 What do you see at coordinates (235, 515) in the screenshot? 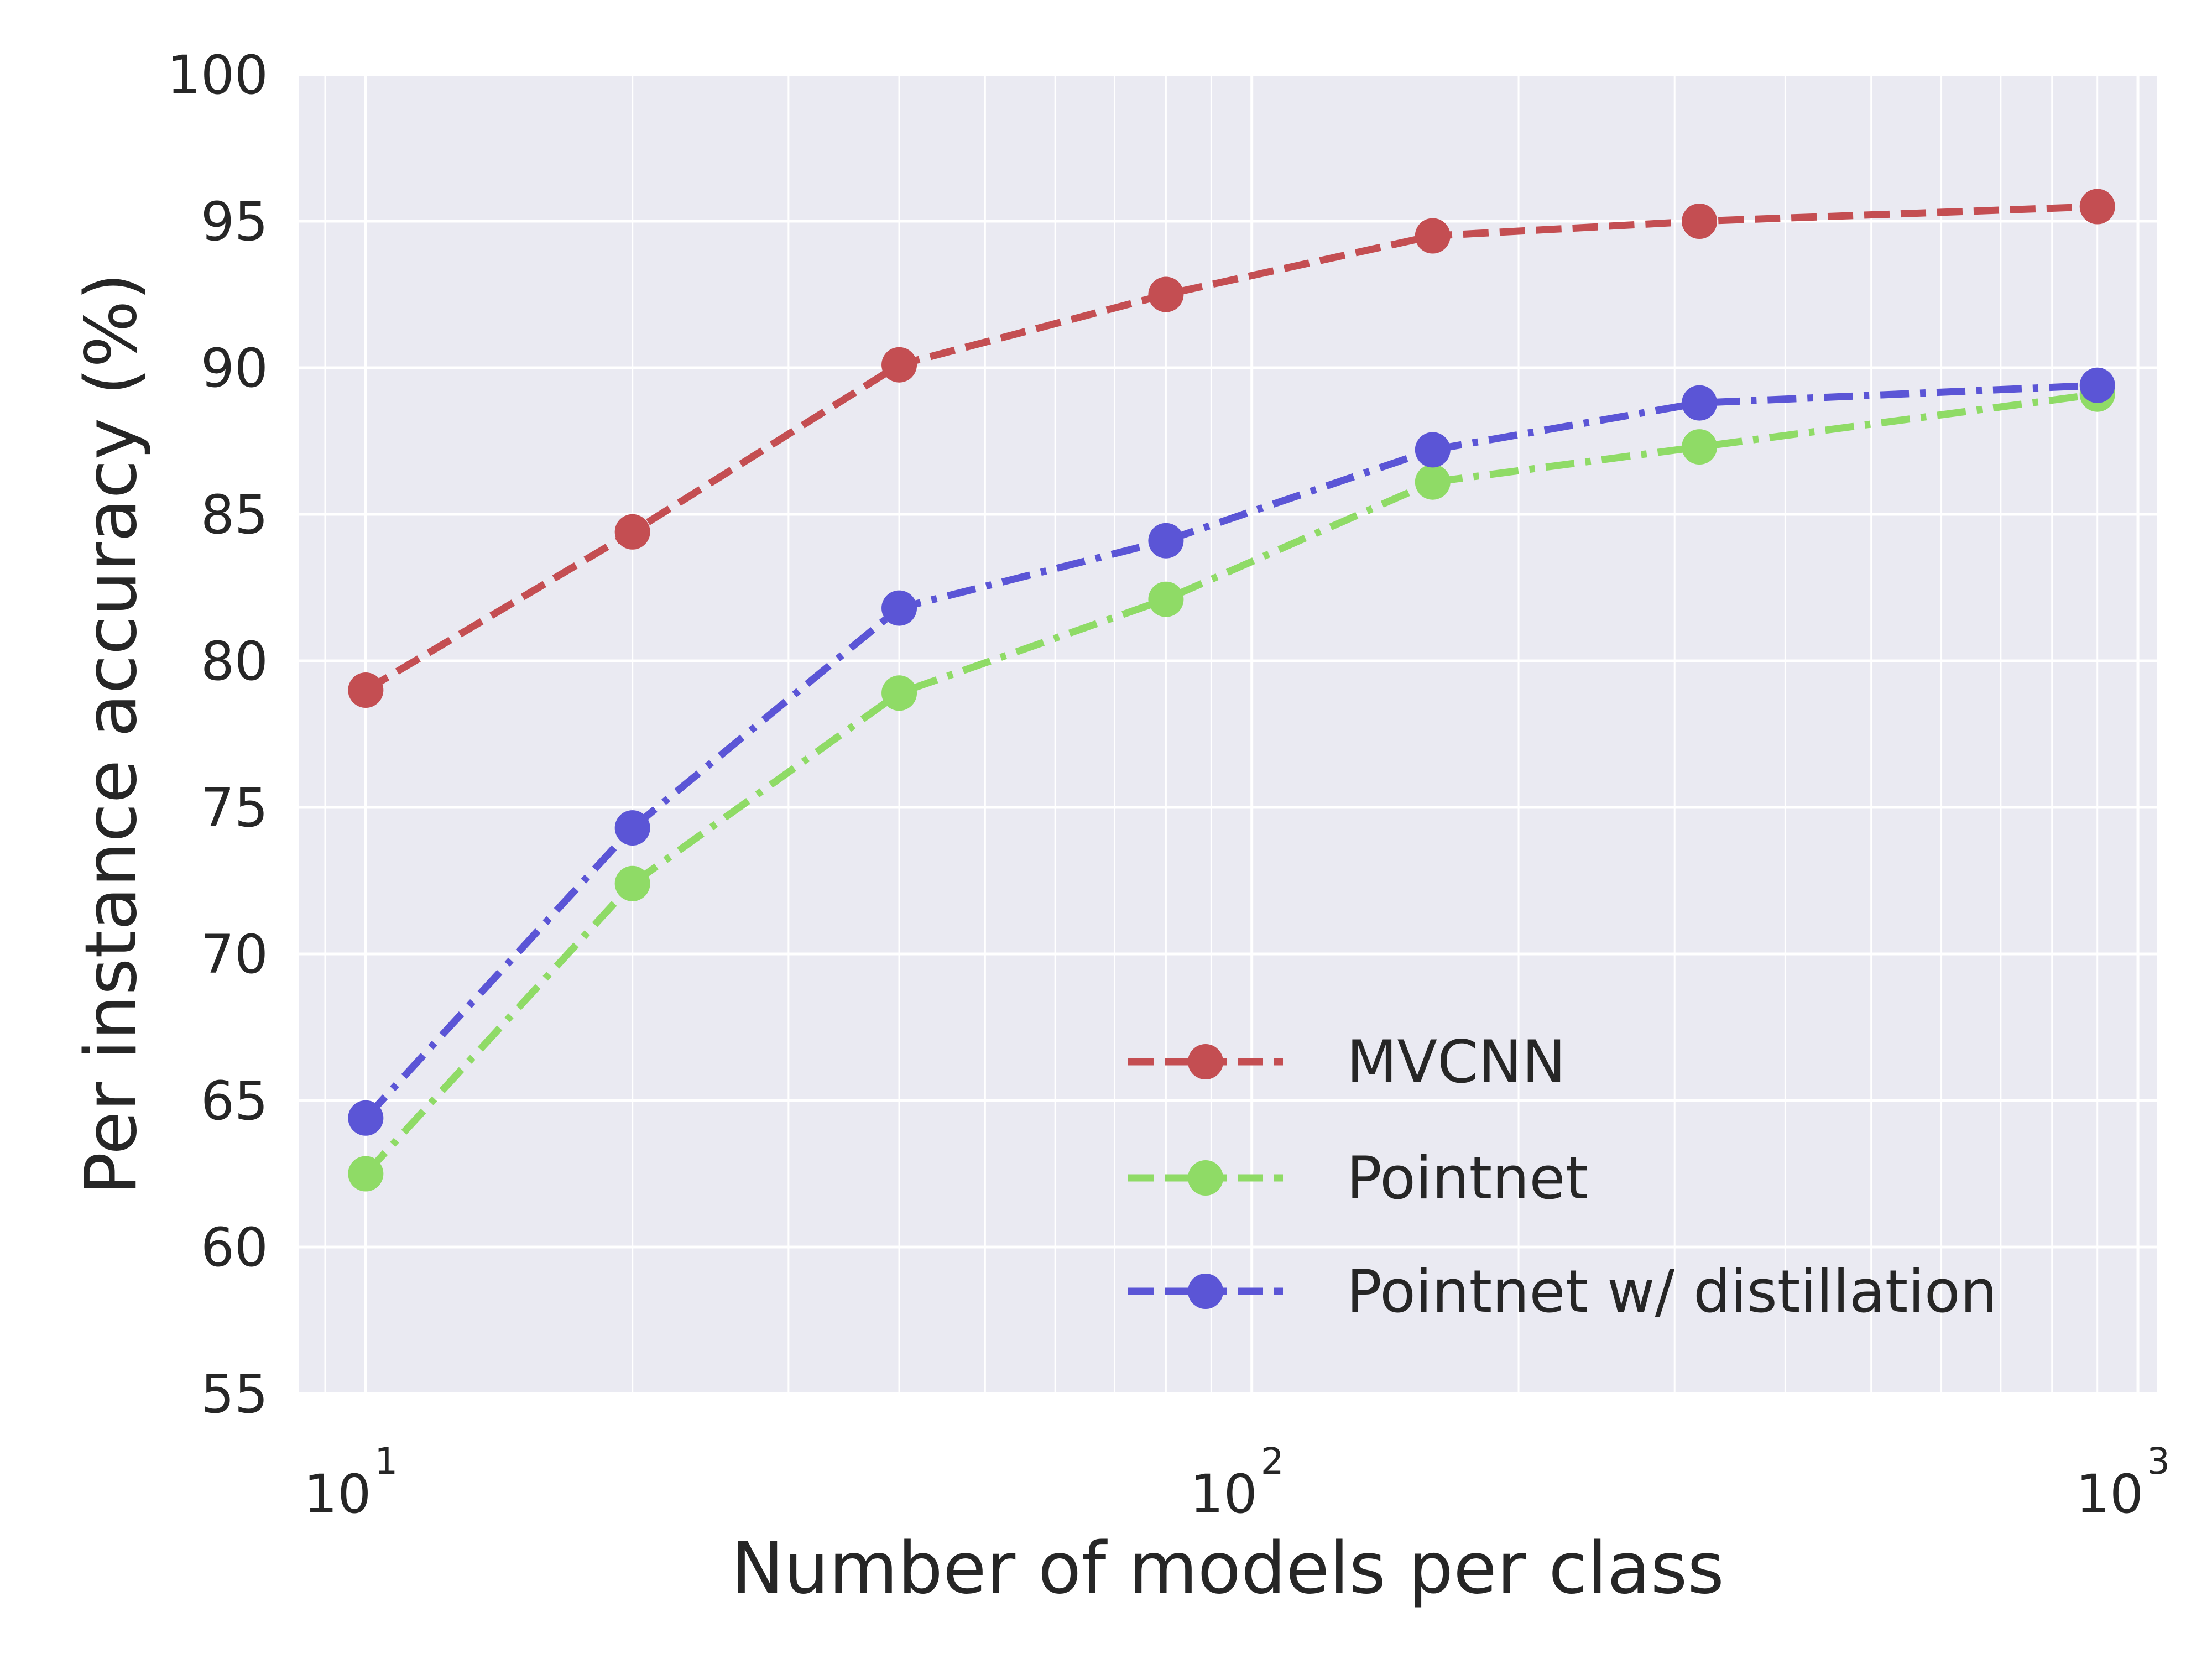
I see `y-tick-label: 85` at bounding box center [235, 515].